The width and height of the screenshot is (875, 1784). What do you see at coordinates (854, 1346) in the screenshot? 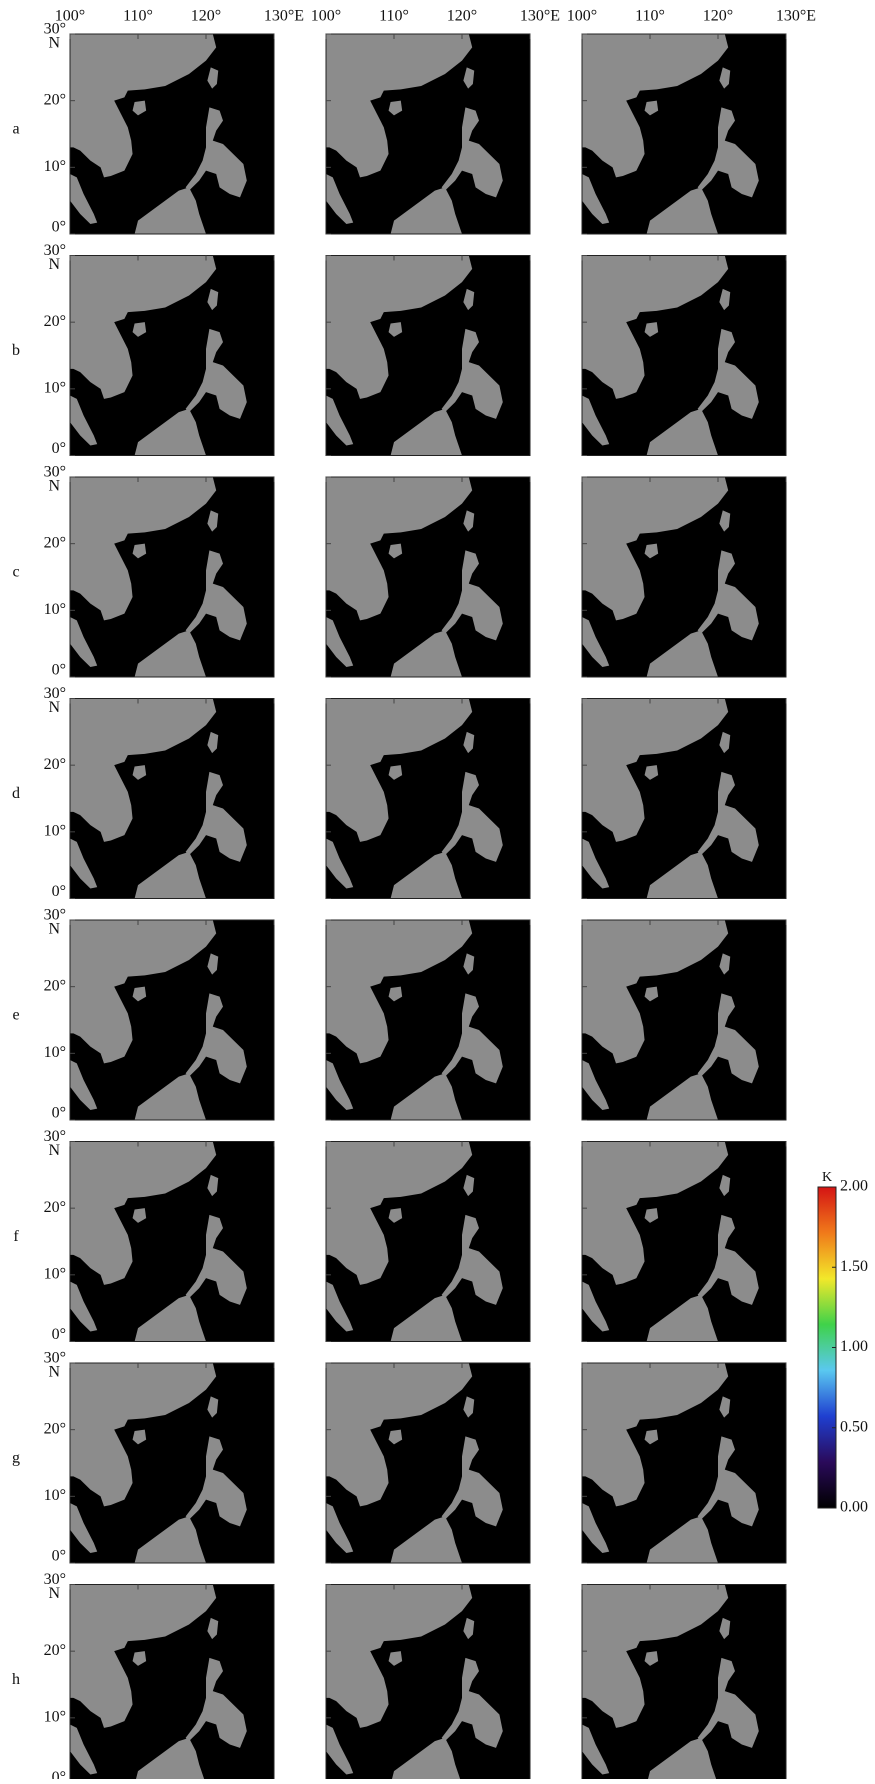
I see `colorbar-tick-label: 1.00` at bounding box center [854, 1346].